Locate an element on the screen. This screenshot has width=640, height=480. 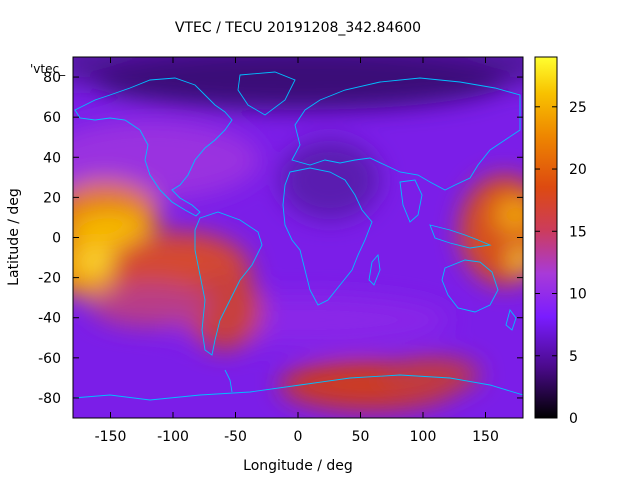
x-axis-label: Longitude / deg is located at coordinates (298, 466).